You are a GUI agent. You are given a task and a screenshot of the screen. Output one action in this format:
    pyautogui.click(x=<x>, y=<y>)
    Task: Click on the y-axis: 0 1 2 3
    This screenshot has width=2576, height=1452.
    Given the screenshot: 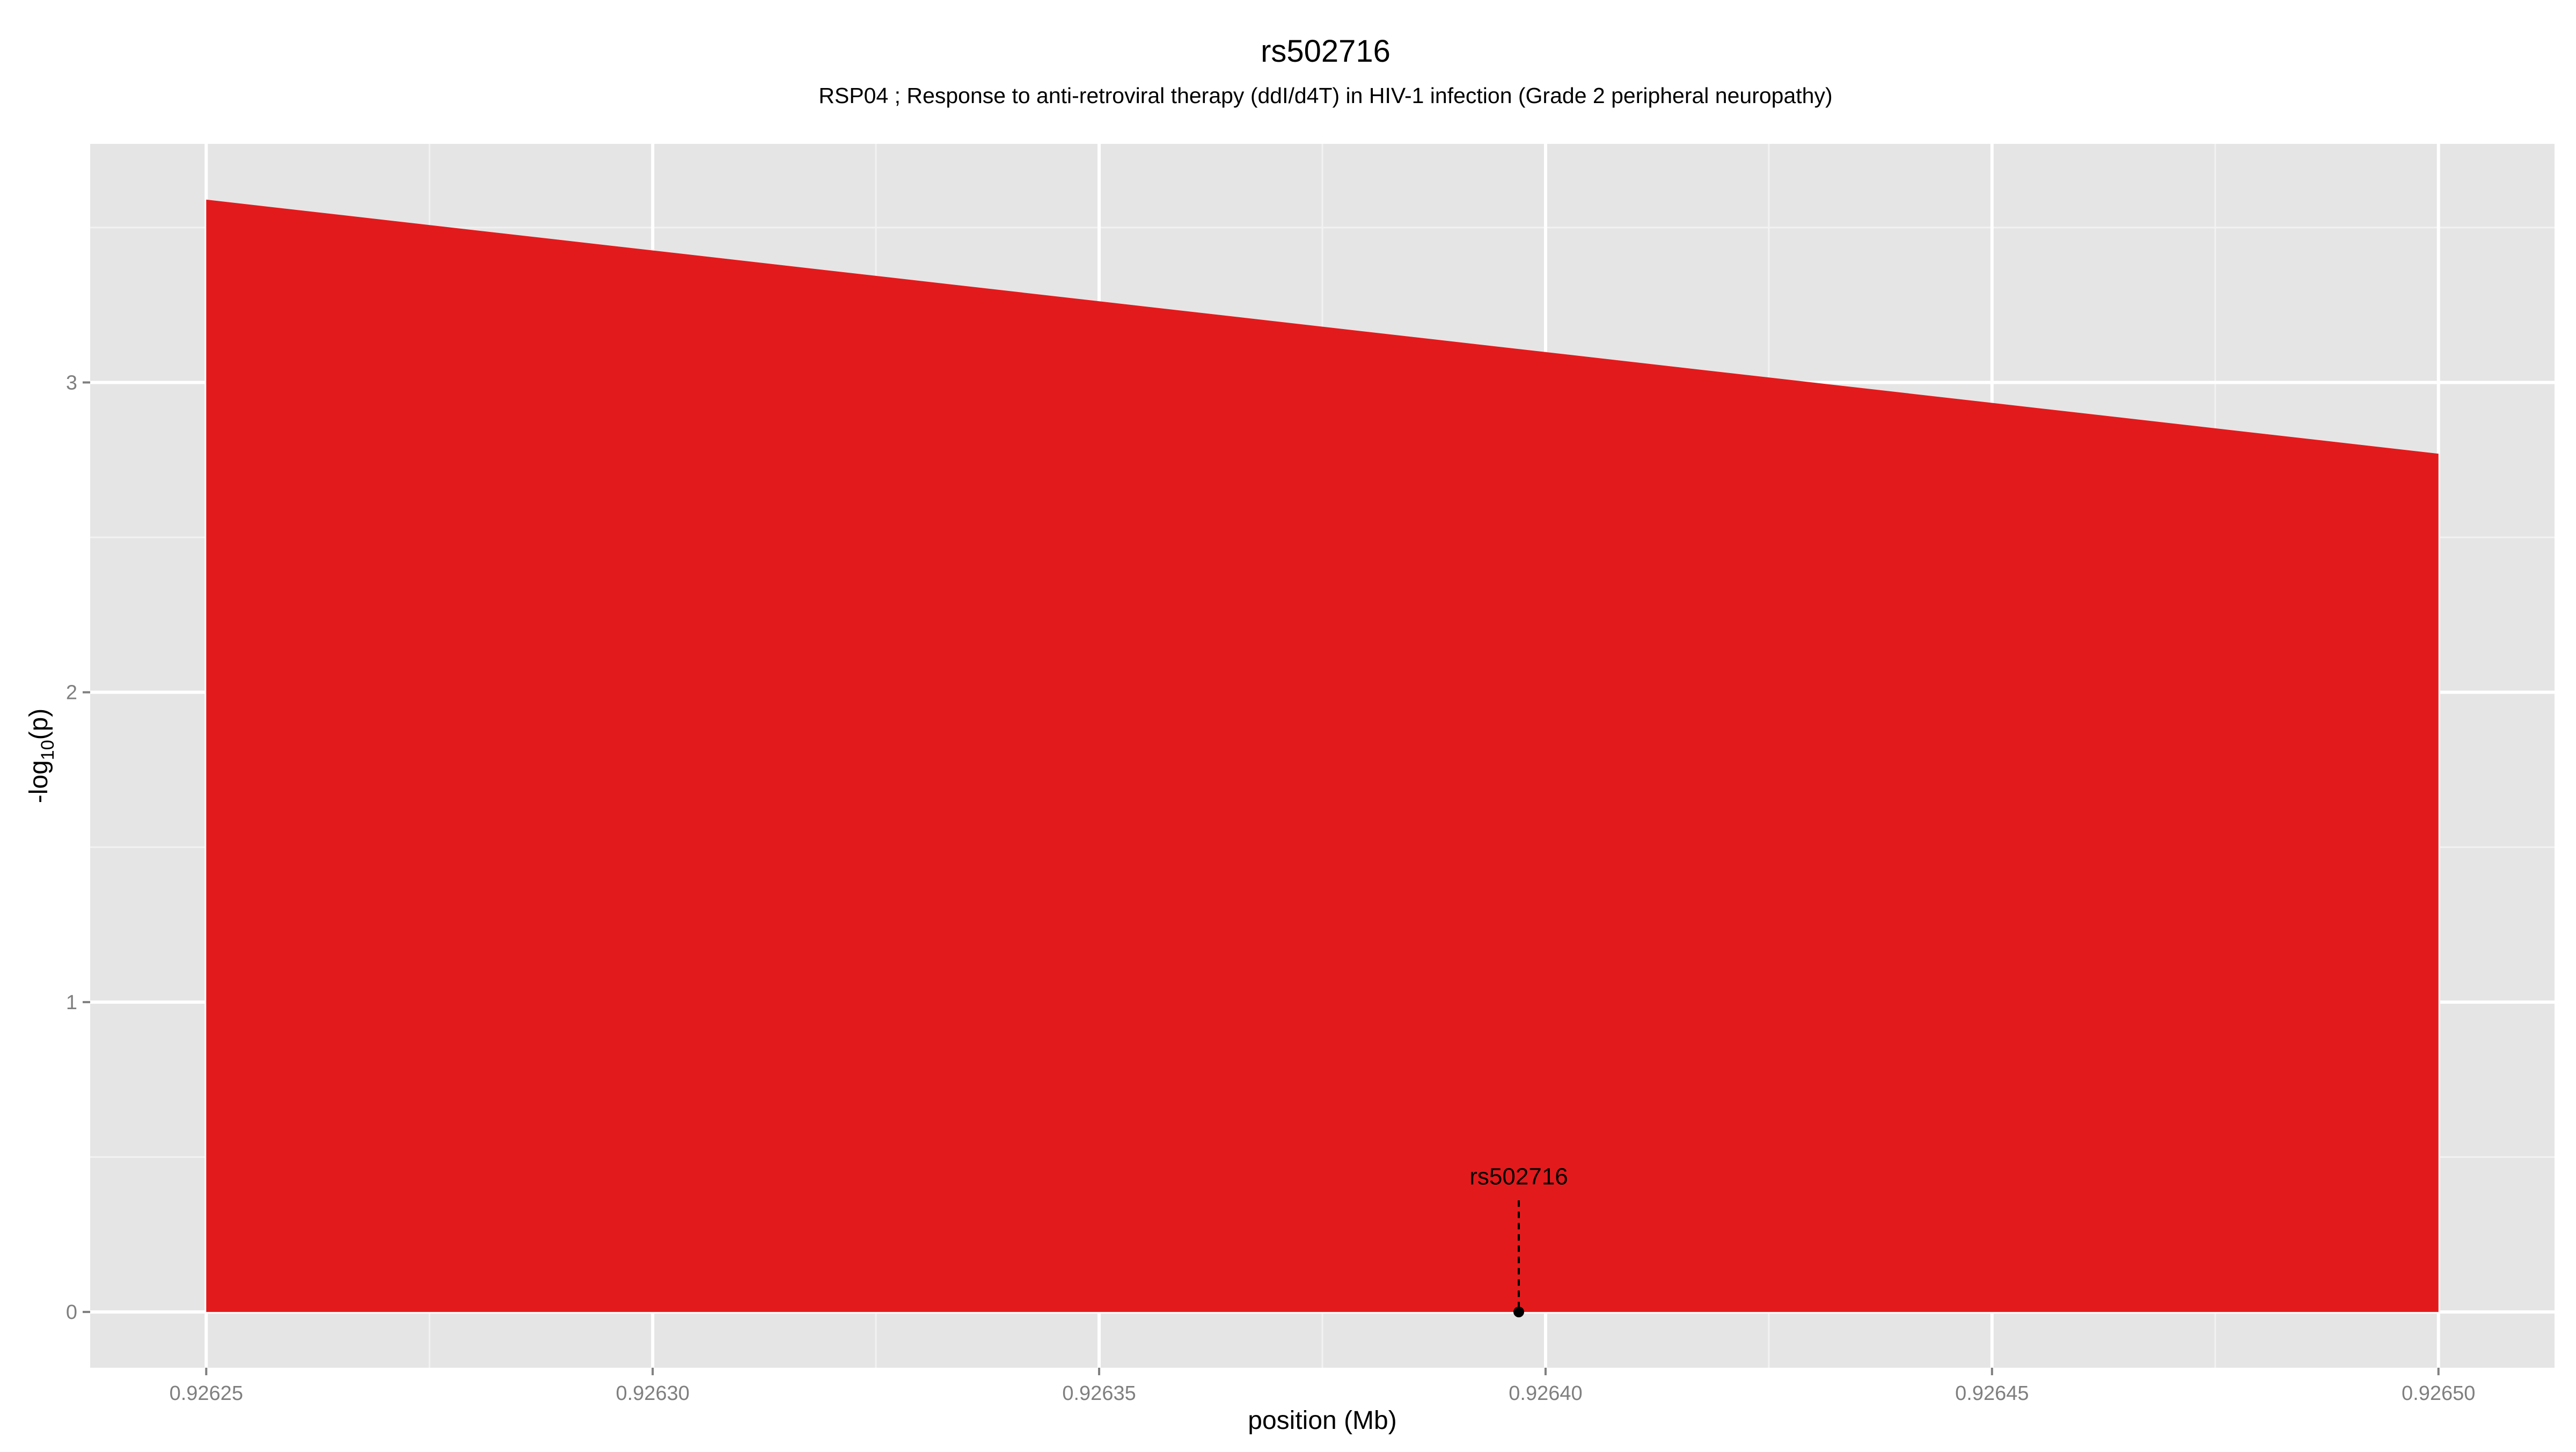 What is the action you would take?
    pyautogui.click(x=78, y=847)
    